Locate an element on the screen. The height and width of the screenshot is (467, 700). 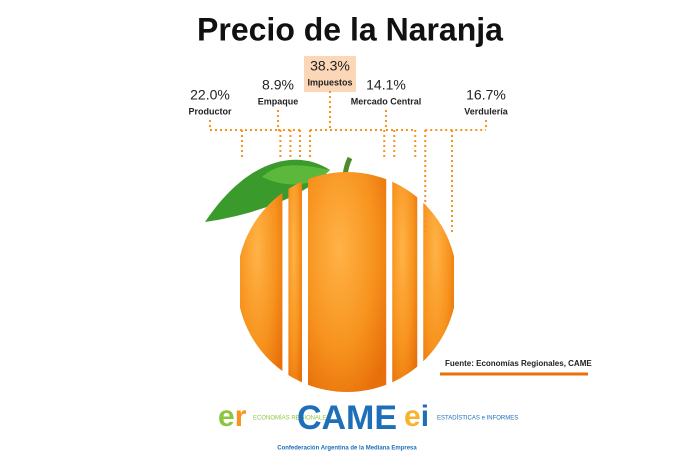
value-label: 22.0% is located at coordinates (210, 95).